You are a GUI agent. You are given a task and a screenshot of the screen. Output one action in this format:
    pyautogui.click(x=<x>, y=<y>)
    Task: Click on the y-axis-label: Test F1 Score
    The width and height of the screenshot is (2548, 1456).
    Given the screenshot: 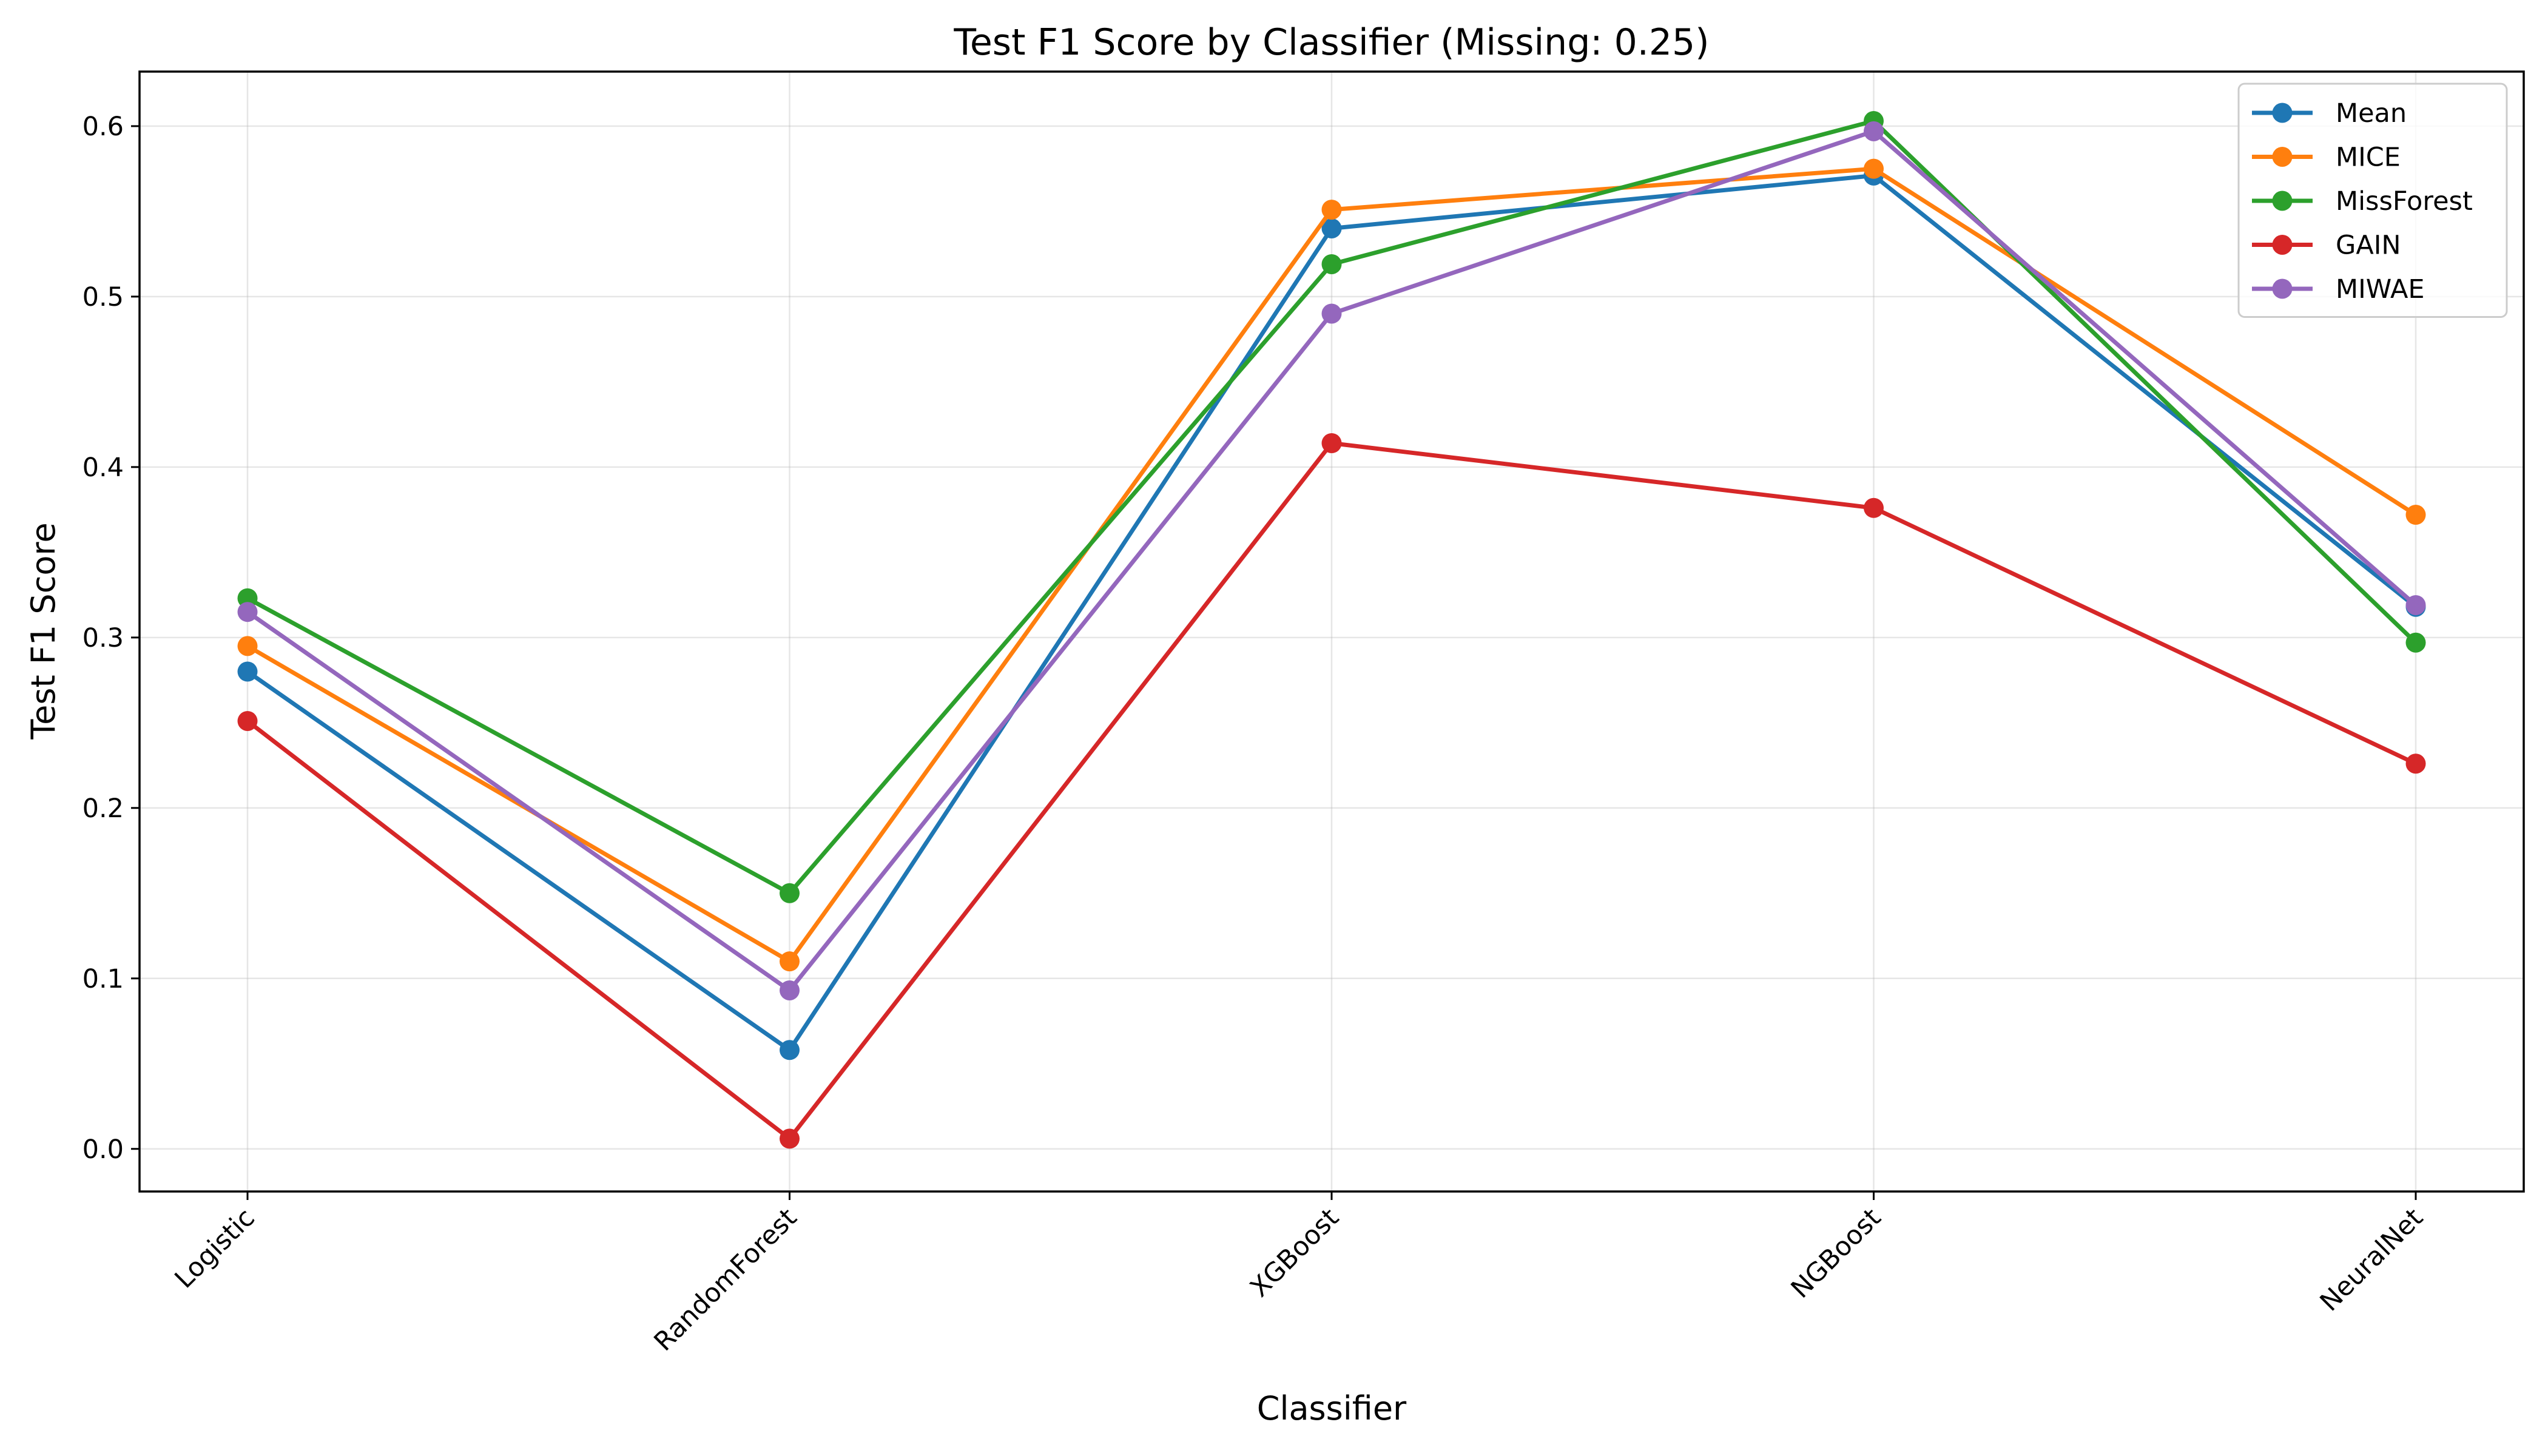 What is the action you would take?
    pyautogui.click(x=43, y=631)
    